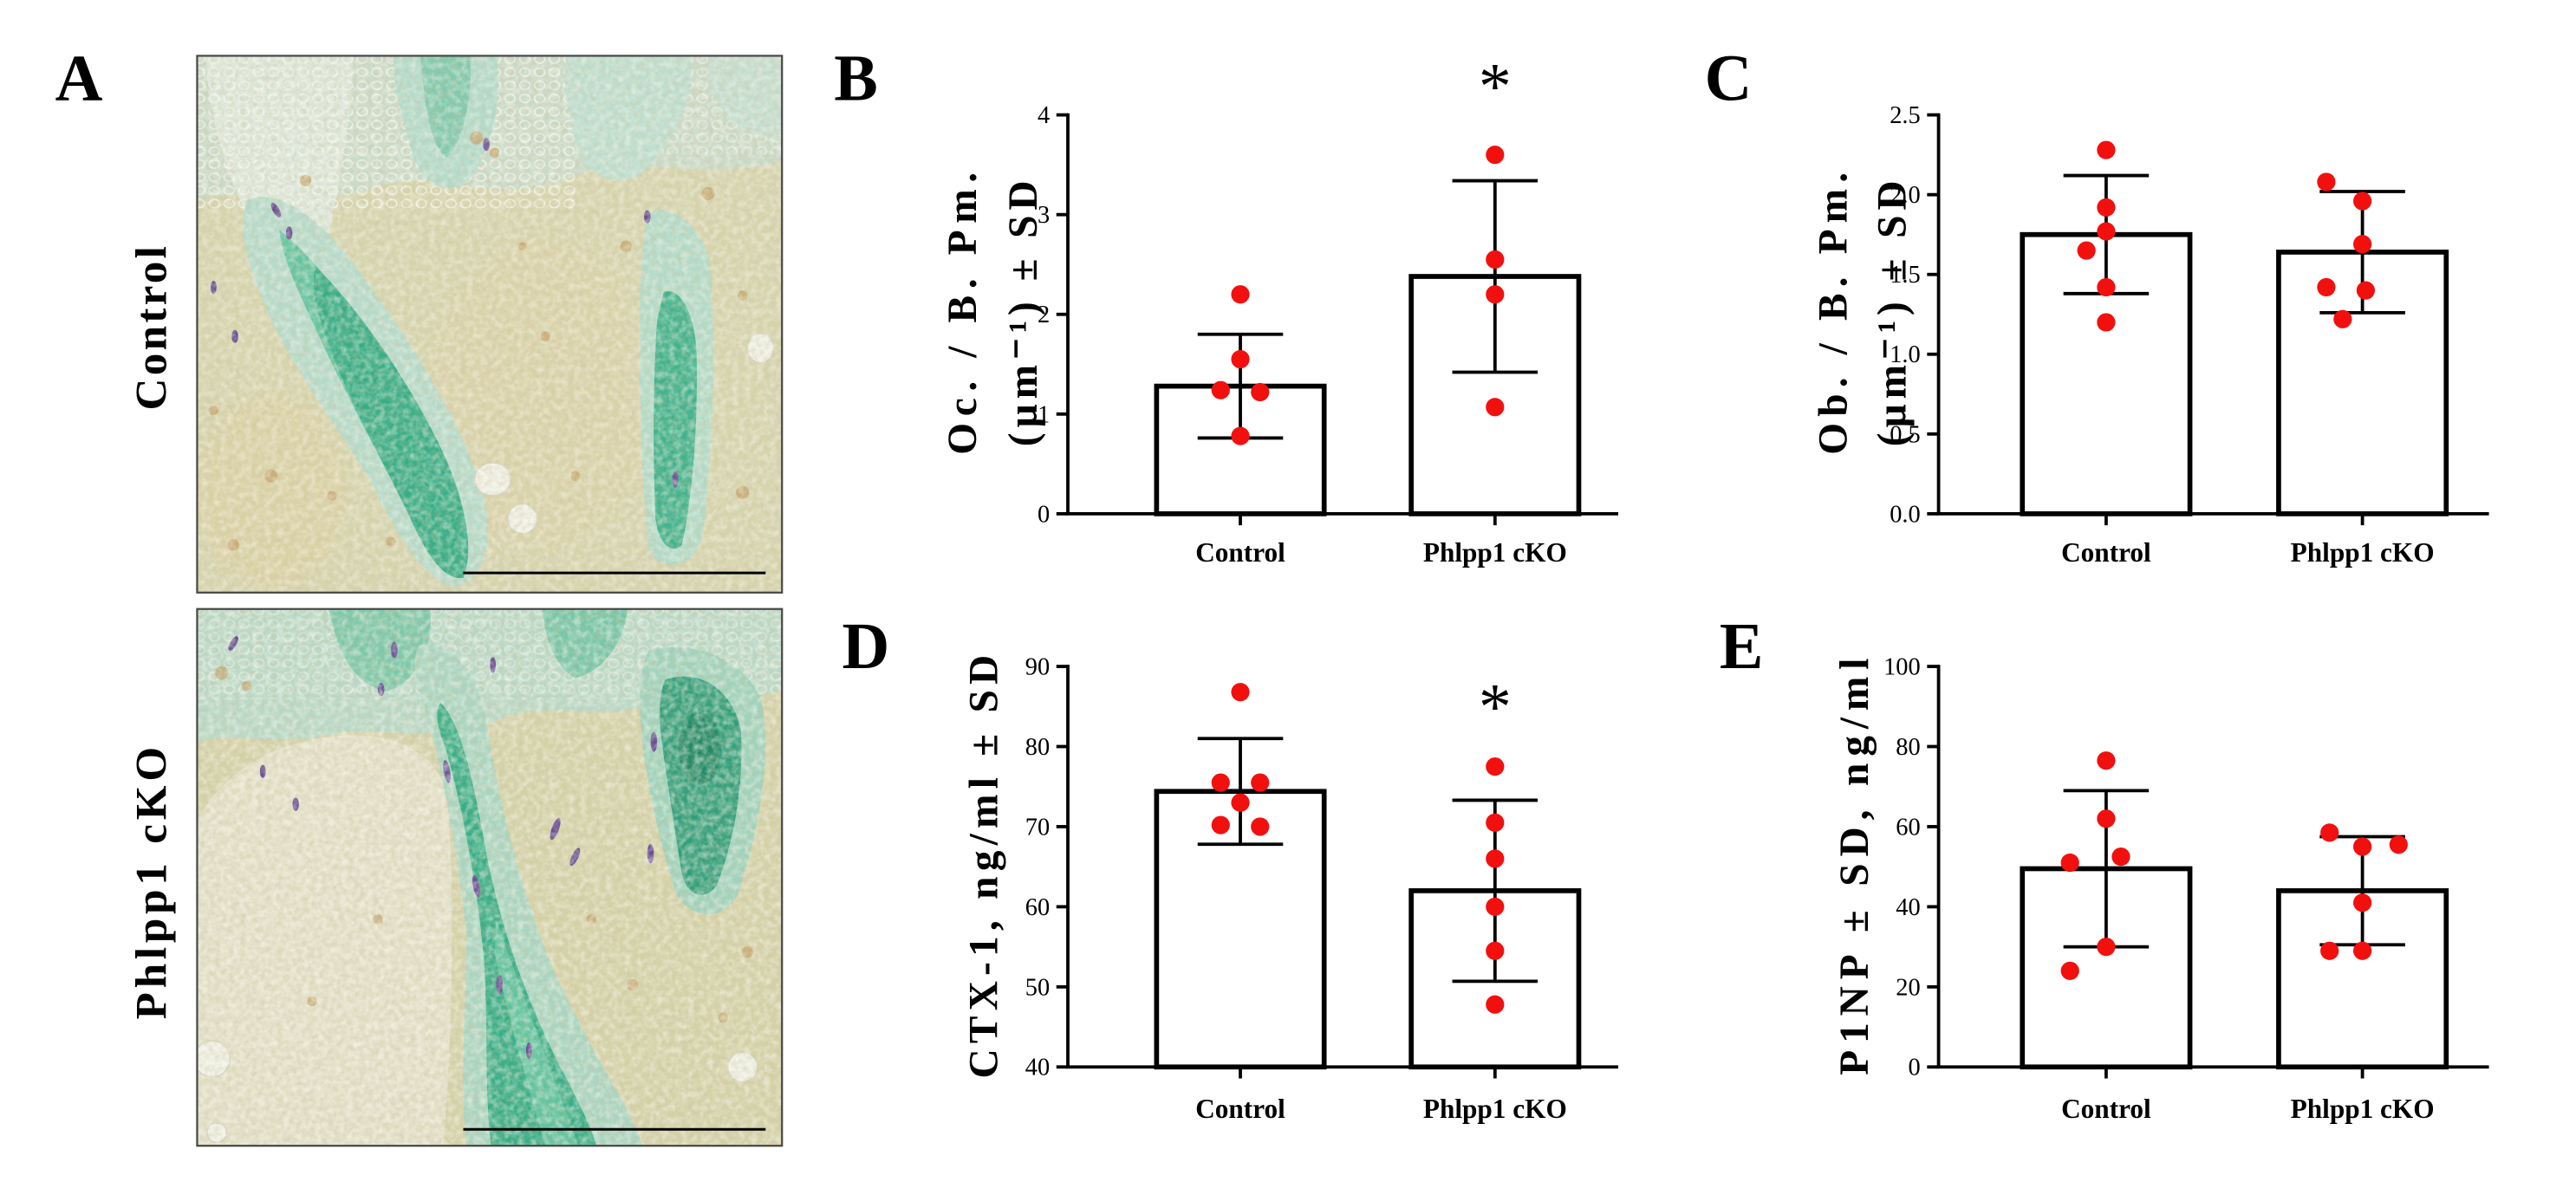 The width and height of the screenshot is (2576, 1195). Describe the element at coordinates (1044, 414) in the screenshot. I see `y-tick-label: 1` at that location.